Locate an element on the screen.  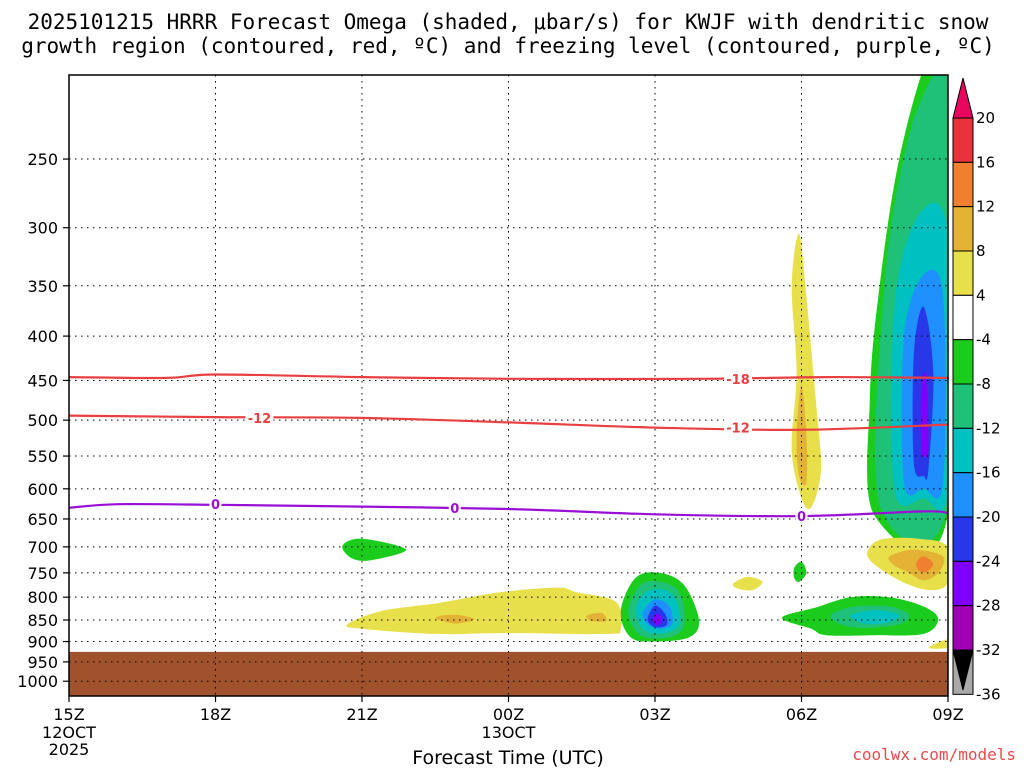
y-tick-label-400: 400 is located at coordinates (42, 336).